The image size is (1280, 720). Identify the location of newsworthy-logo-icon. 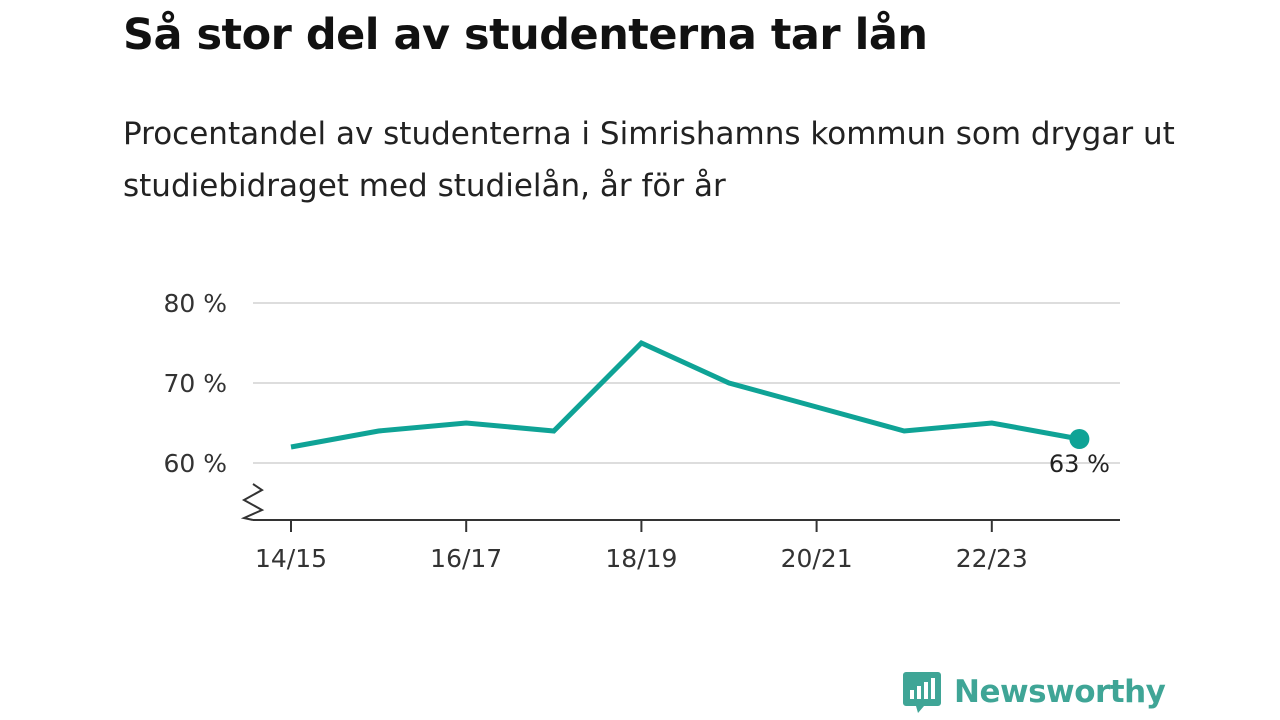
(922, 692).